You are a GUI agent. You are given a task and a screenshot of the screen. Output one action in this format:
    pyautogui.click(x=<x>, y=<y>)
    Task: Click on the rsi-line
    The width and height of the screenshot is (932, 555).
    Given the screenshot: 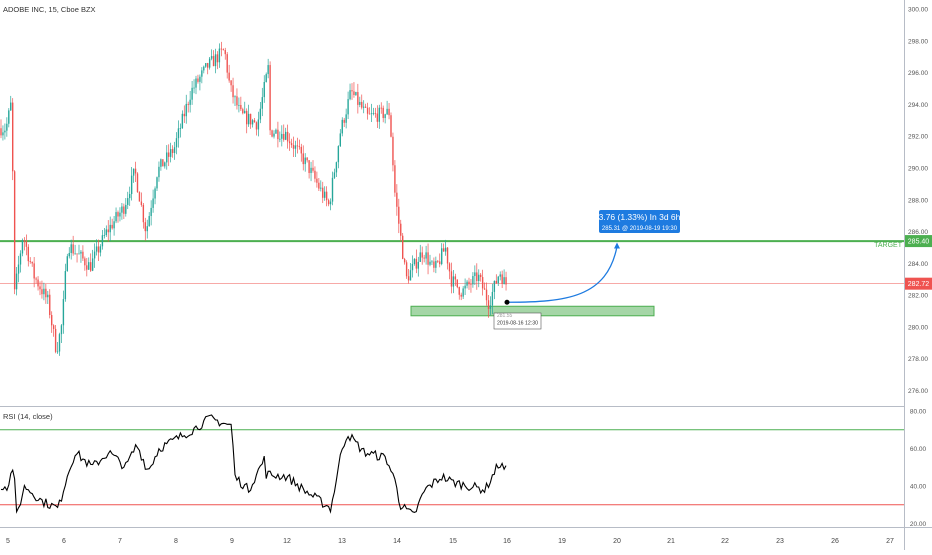 What is the action you would take?
    pyautogui.click(x=253, y=464)
    